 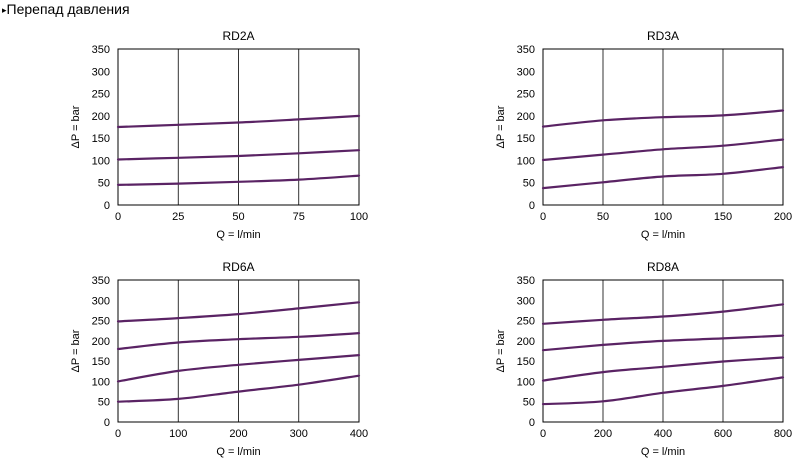 I want to click on x-tick-label: 25, so click(x=178, y=217).